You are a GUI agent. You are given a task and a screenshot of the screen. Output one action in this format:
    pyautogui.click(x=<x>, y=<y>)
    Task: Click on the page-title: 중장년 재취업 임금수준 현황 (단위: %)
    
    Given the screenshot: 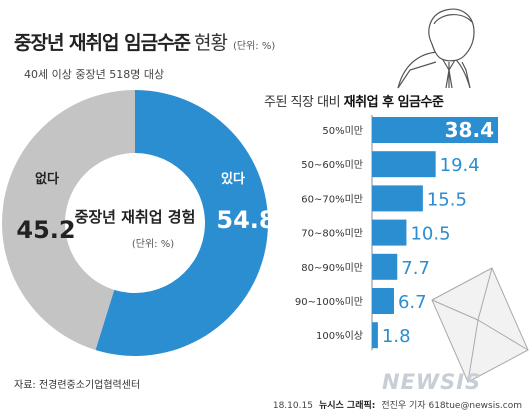 What is the action you would take?
    pyautogui.click(x=144, y=41)
    